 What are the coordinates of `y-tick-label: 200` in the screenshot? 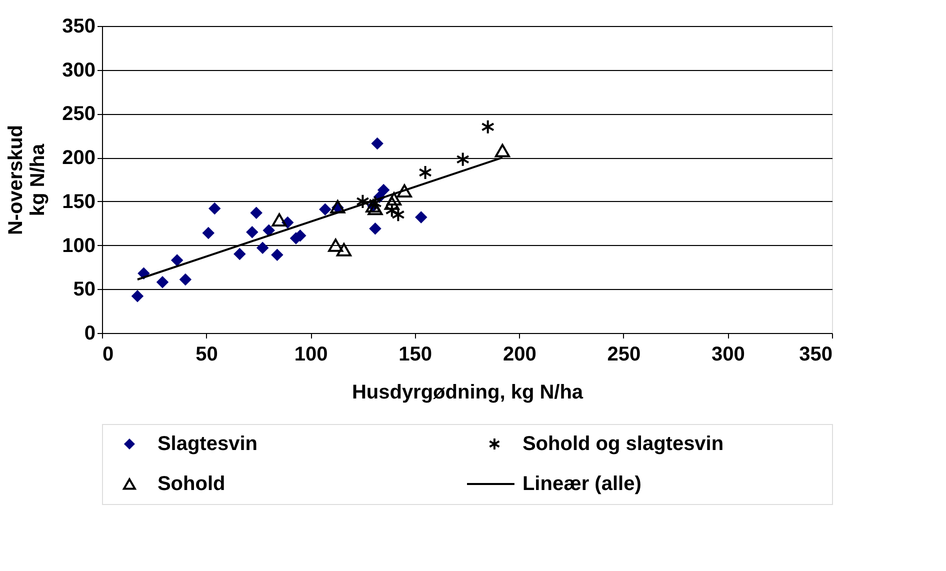 It's located at (79, 158).